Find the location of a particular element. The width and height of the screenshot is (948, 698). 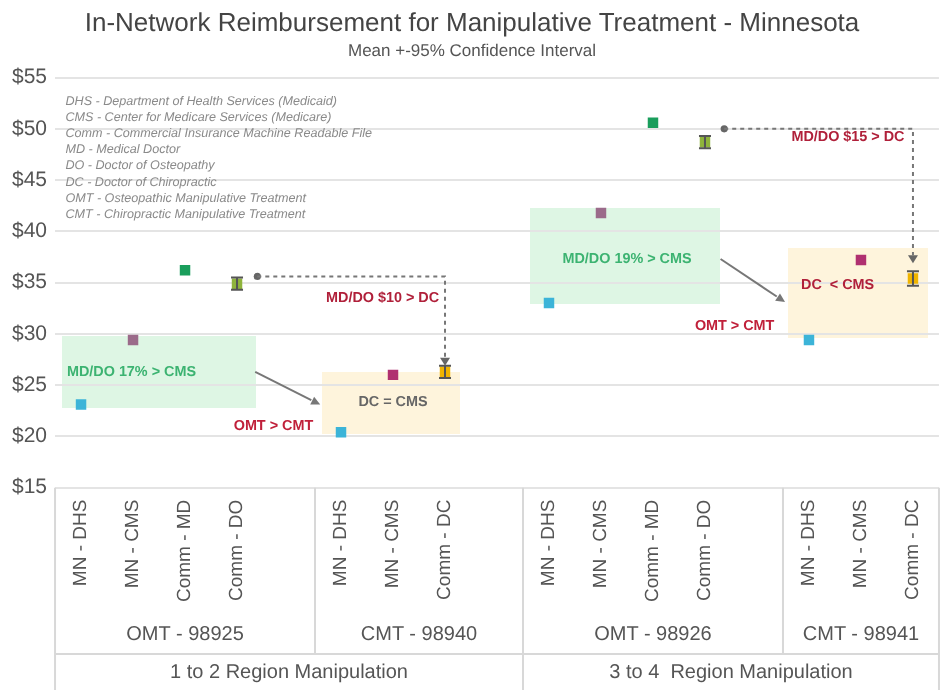

text: 3 to 4 Region Manipulation is located at coordinates (731, 672).